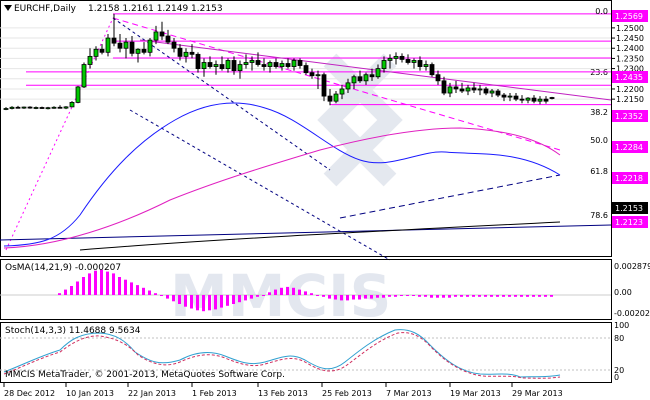 The width and height of the screenshot is (650, 400). What do you see at coordinates (629, 116) in the screenshot?
I see `price-badge-label: 1.2352` at bounding box center [629, 116].